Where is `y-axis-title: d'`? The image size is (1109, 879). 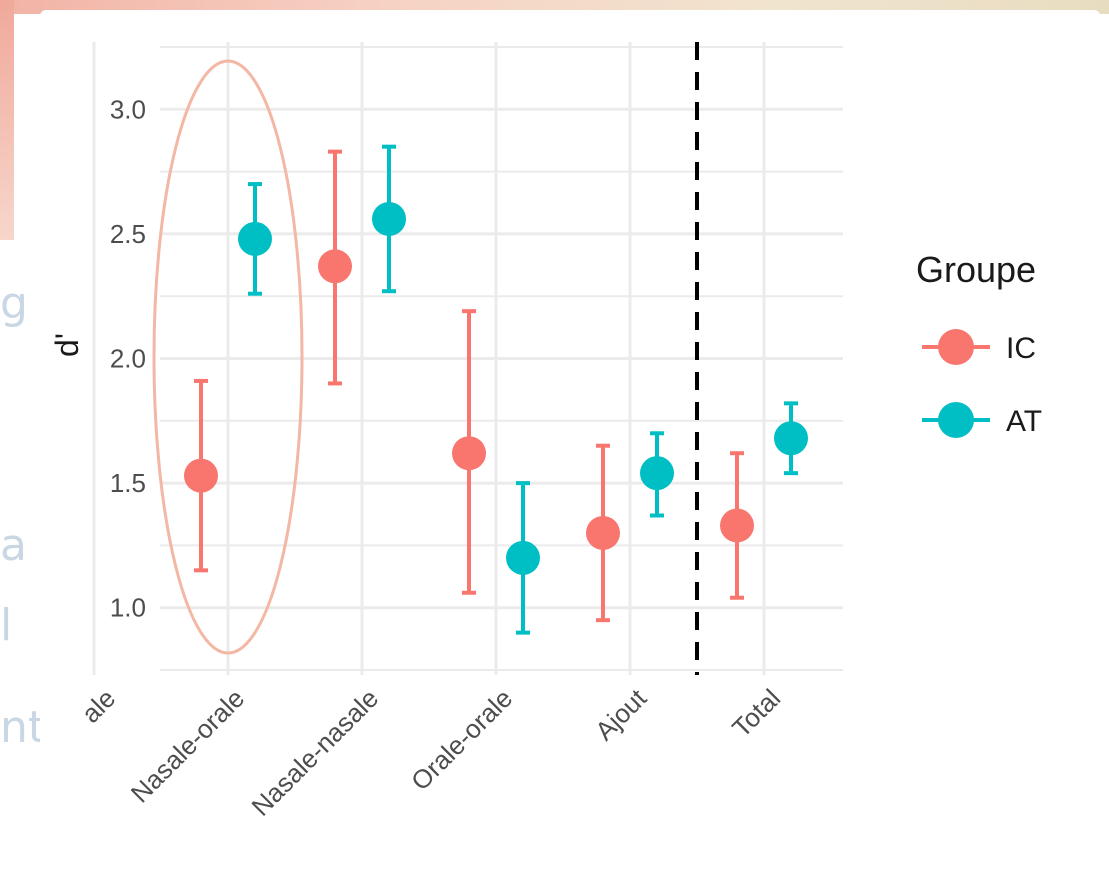
y-axis-title: d' is located at coordinates (67, 345).